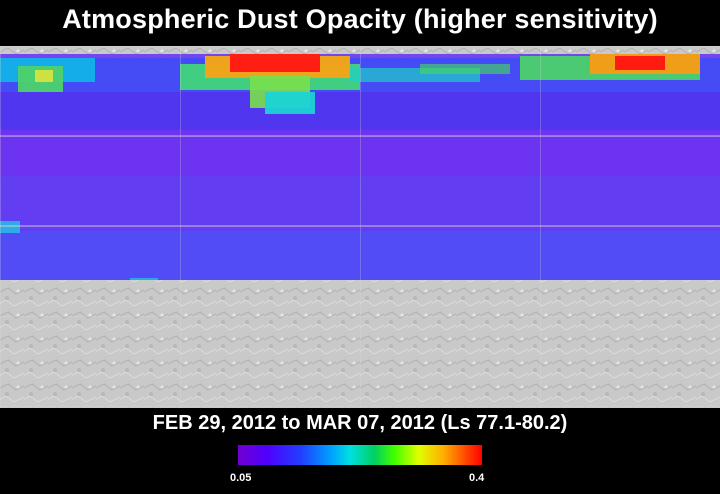 This screenshot has height=494, width=720. What do you see at coordinates (477, 478) in the screenshot?
I see `colorbar-max-label: 0.4` at bounding box center [477, 478].